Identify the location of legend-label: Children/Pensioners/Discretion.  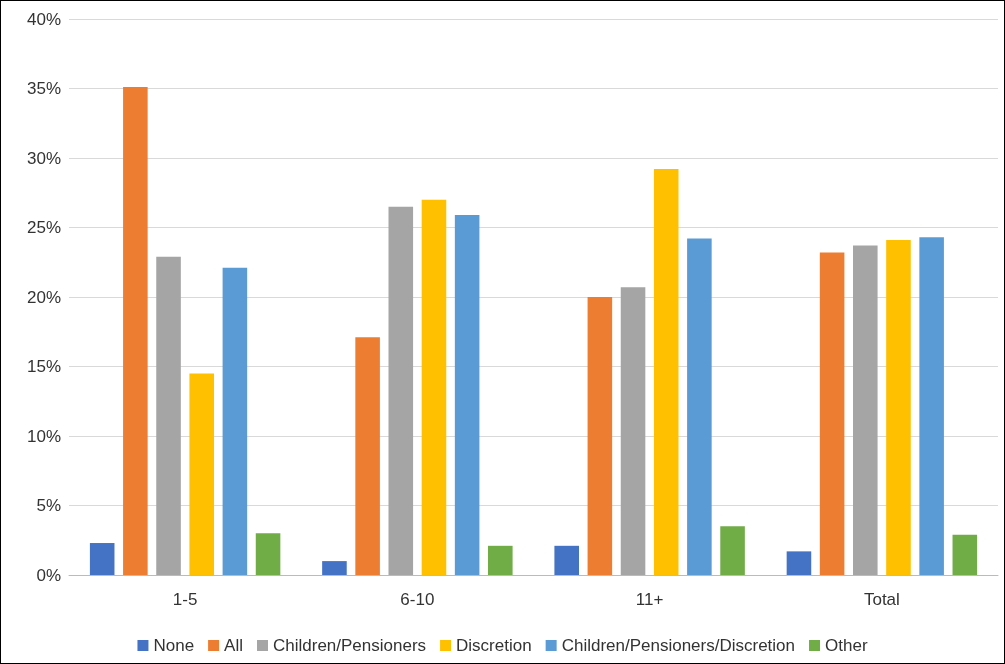
(678, 645).